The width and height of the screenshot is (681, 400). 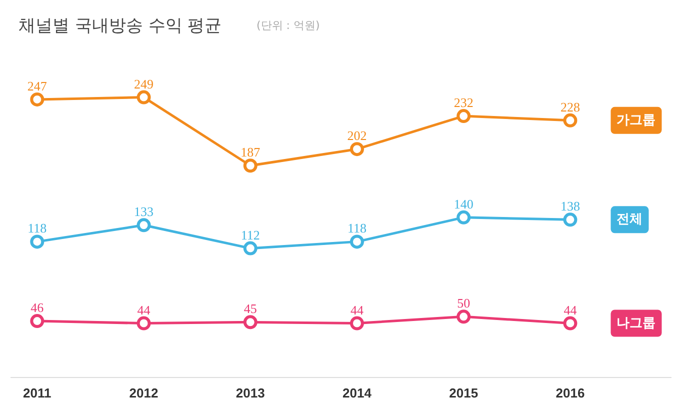 What do you see at coordinates (250, 393) in the screenshot?
I see `x-tick-label: 2013` at bounding box center [250, 393].